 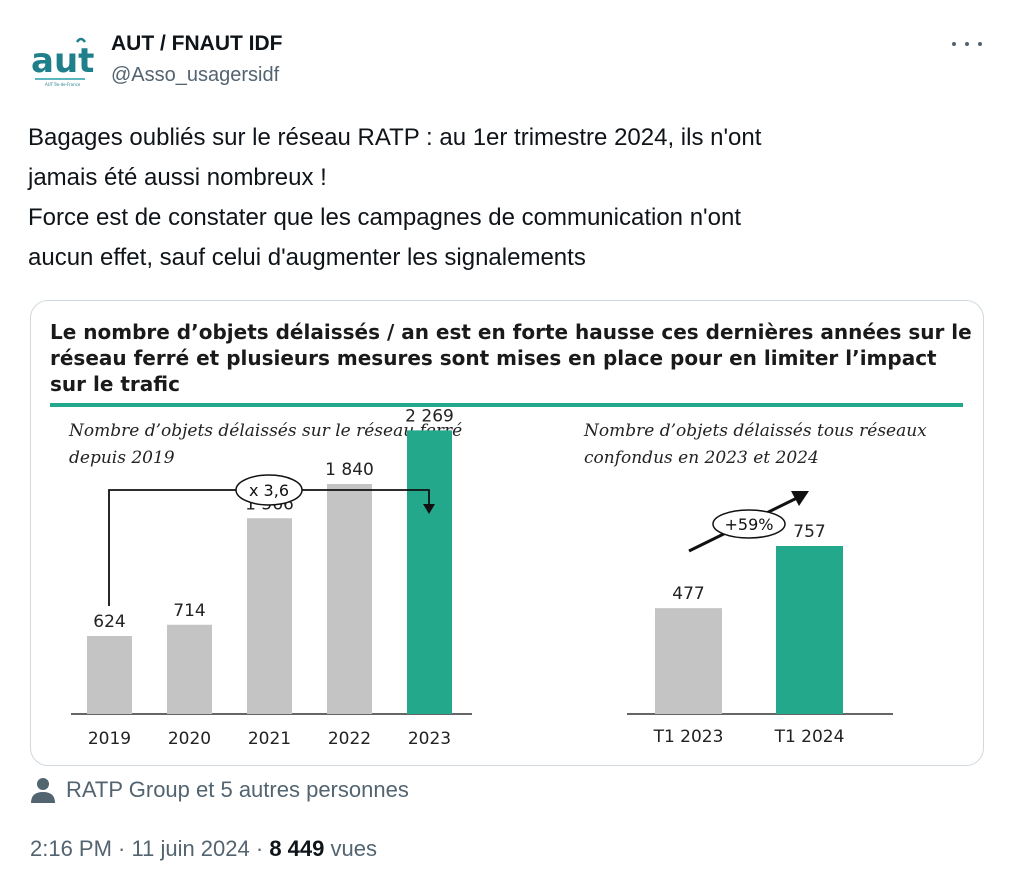 What do you see at coordinates (688, 737) in the screenshot?
I see `category-label: T1 2023` at bounding box center [688, 737].